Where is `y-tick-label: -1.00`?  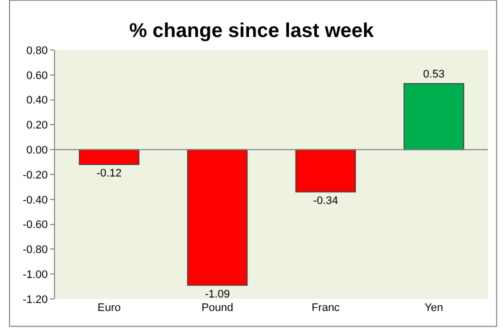 y-tick-label: -1.00 is located at coordinates (35, 274).